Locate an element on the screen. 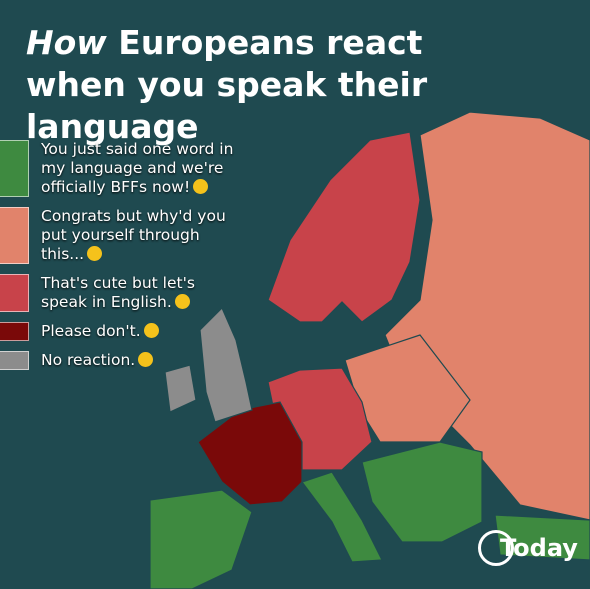 The width and height of the screenshot is (590, 589). title-emphasis: How is located at coordinates (66, 42).